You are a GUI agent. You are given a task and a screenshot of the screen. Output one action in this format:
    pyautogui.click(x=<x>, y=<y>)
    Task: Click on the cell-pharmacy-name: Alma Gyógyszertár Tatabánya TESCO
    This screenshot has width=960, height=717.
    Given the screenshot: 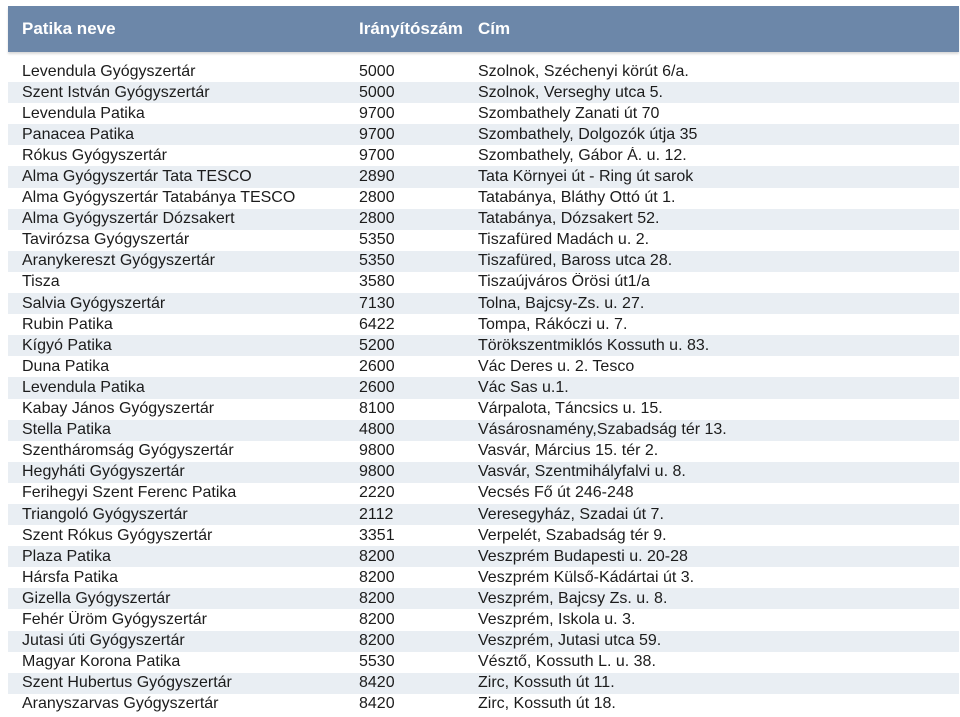 What is the action you would take?
    pyautogui.click(x=159, y=198)
    